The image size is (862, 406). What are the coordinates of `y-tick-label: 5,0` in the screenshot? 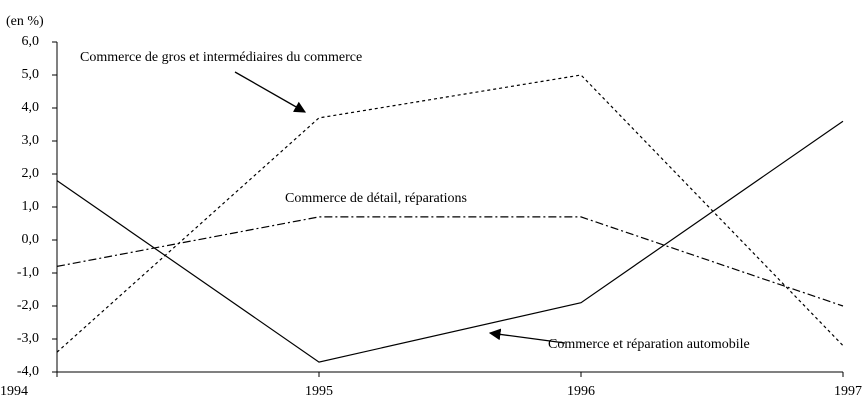 It's located at (31, 74).